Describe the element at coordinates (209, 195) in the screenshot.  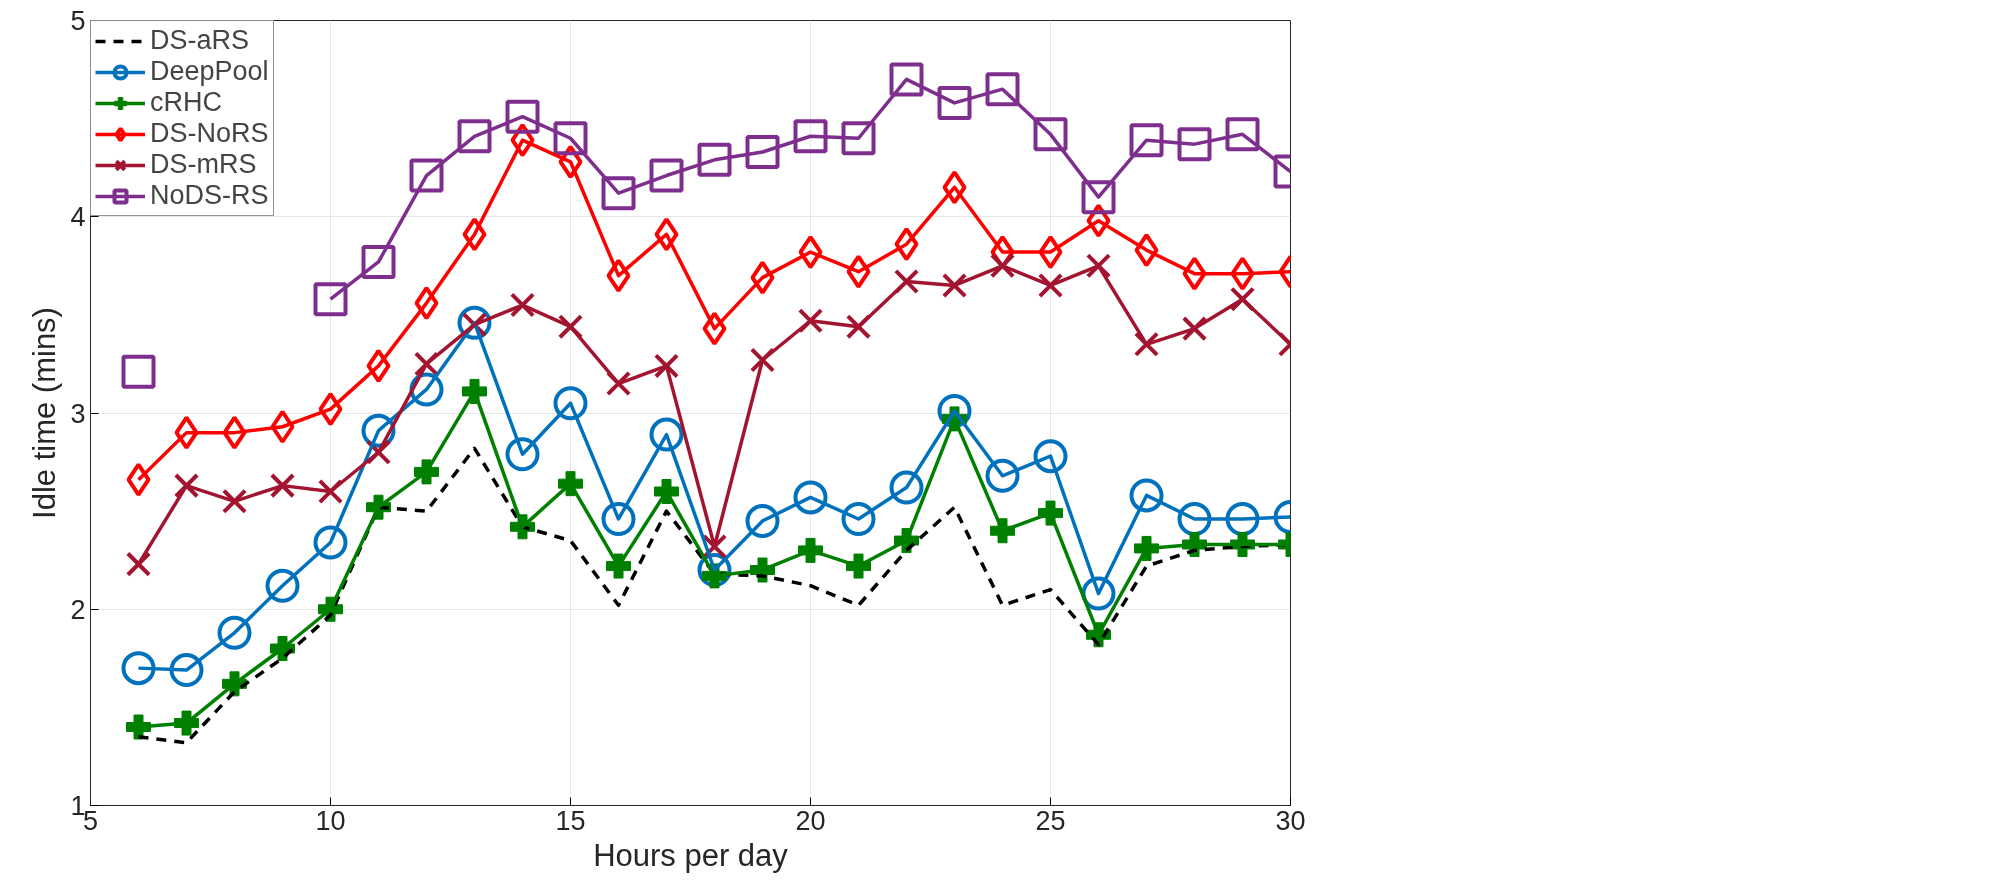
I see `legend-label: NoDS-RS` at that location.